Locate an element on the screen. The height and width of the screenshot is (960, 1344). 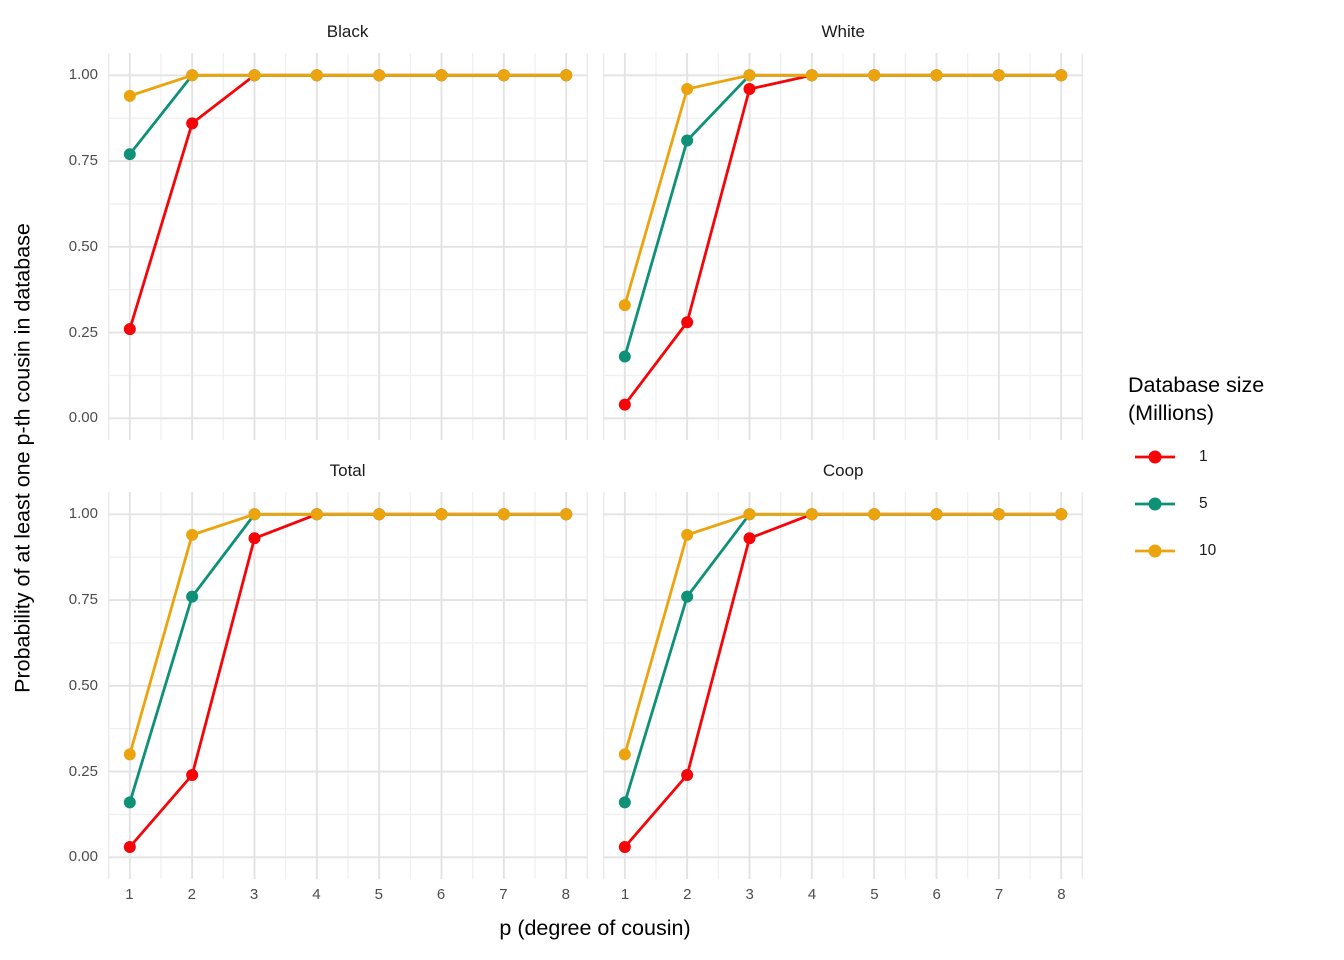
grid-coop is located at coordinates (843, 685).